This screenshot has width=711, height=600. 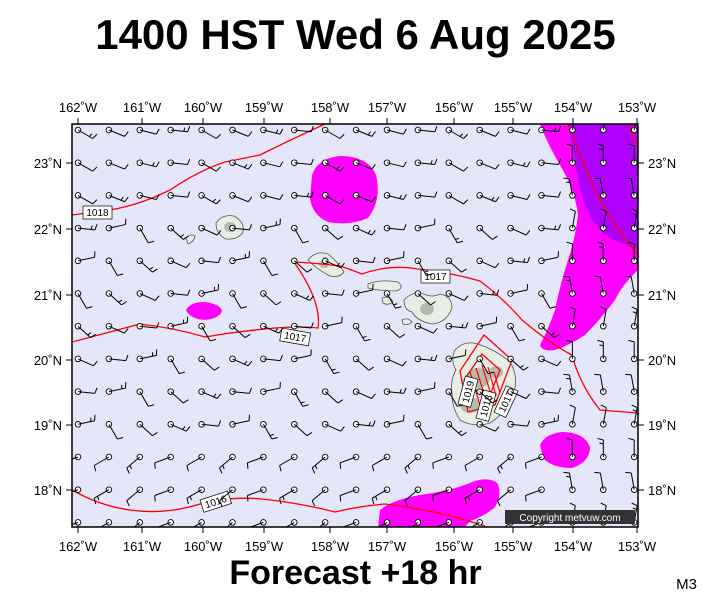 What do you see at coordinates (407, 322) in the screenshot?
I see `island-kahoolawe` at bounding box center [407, 322].